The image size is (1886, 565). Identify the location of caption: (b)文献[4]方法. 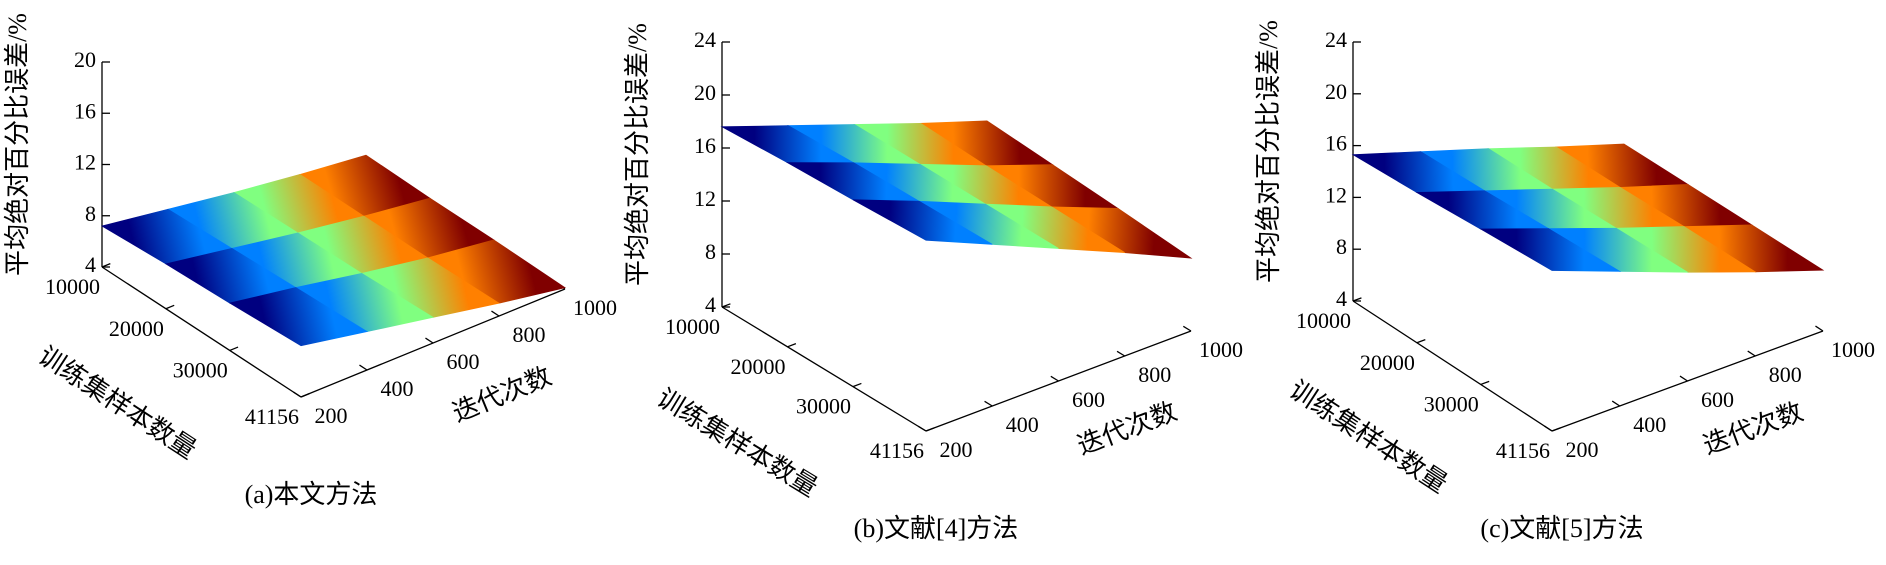
(936, 528).